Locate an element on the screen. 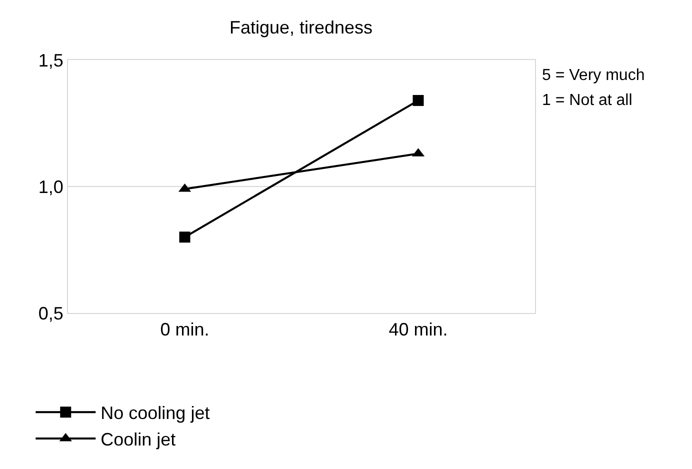  text: 5 = Very much is located at coordinates (593, 75).